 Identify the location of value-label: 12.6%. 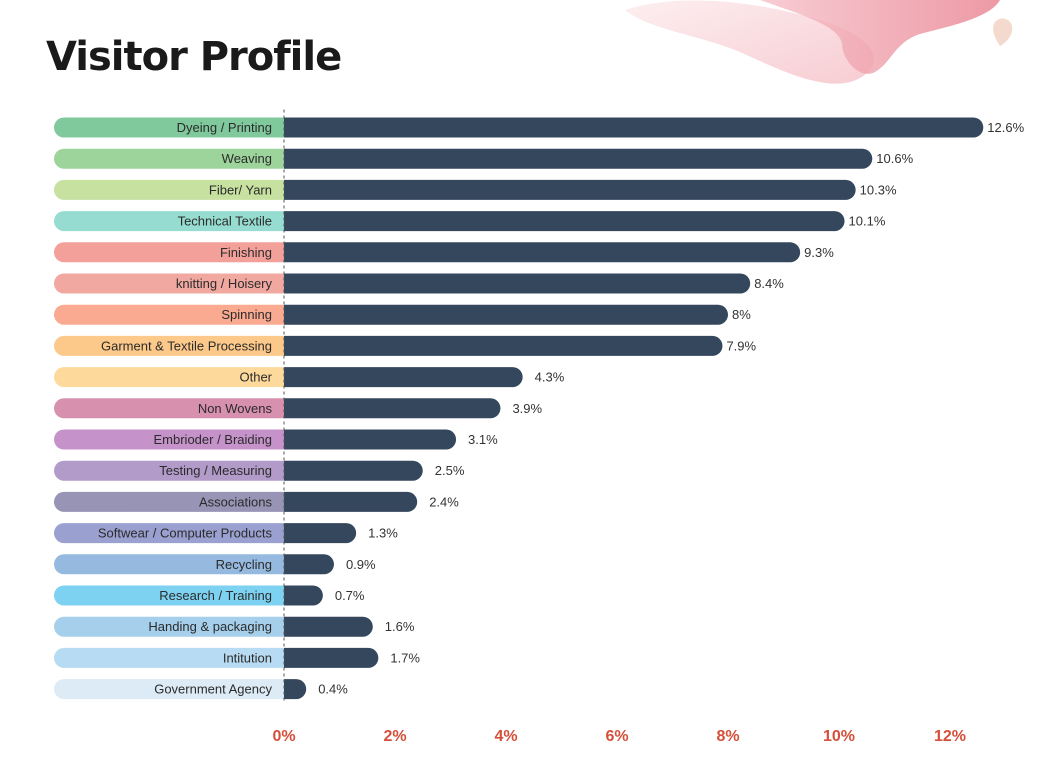
(1005, 127).